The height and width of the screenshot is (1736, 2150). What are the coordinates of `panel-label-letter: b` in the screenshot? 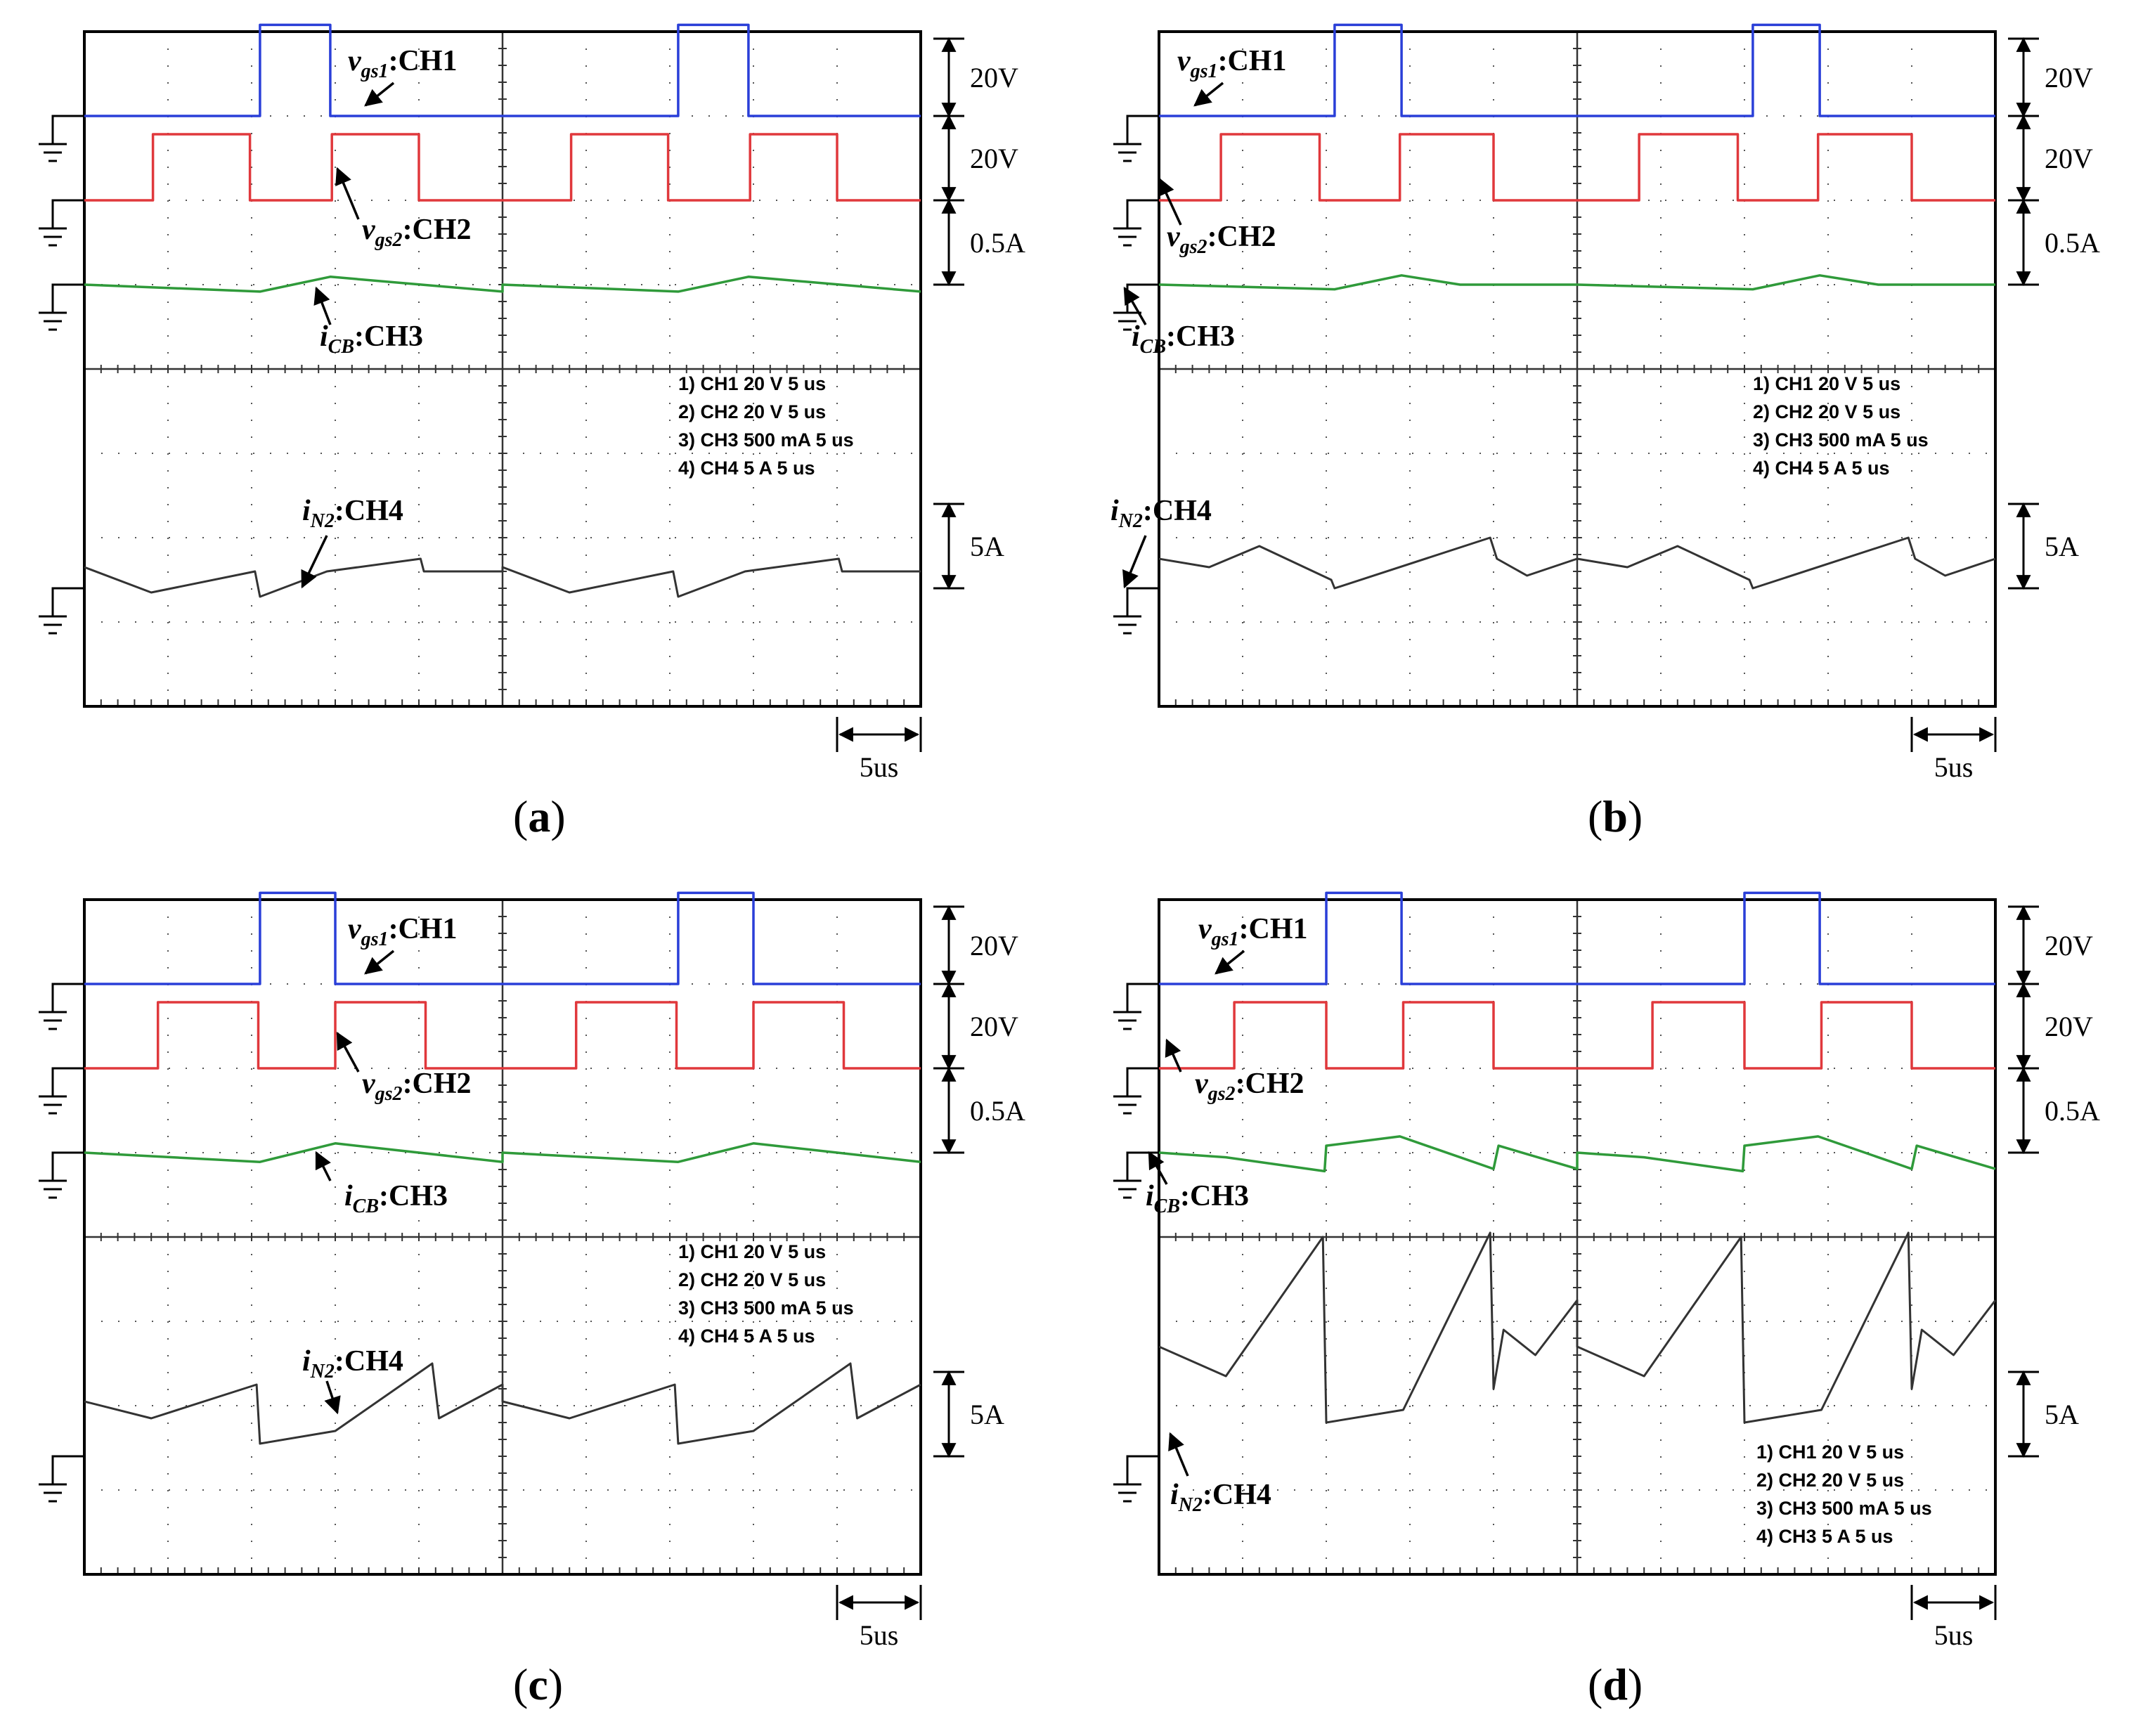 It's located at (1615, 816).